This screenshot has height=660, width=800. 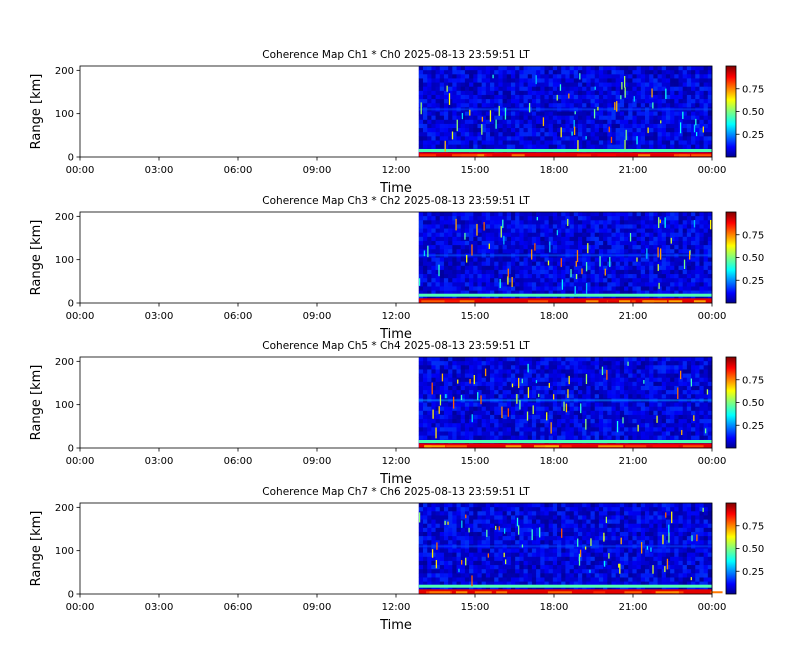 I want to click on x-tick-label: 15:00, so click(x=475, y=170).